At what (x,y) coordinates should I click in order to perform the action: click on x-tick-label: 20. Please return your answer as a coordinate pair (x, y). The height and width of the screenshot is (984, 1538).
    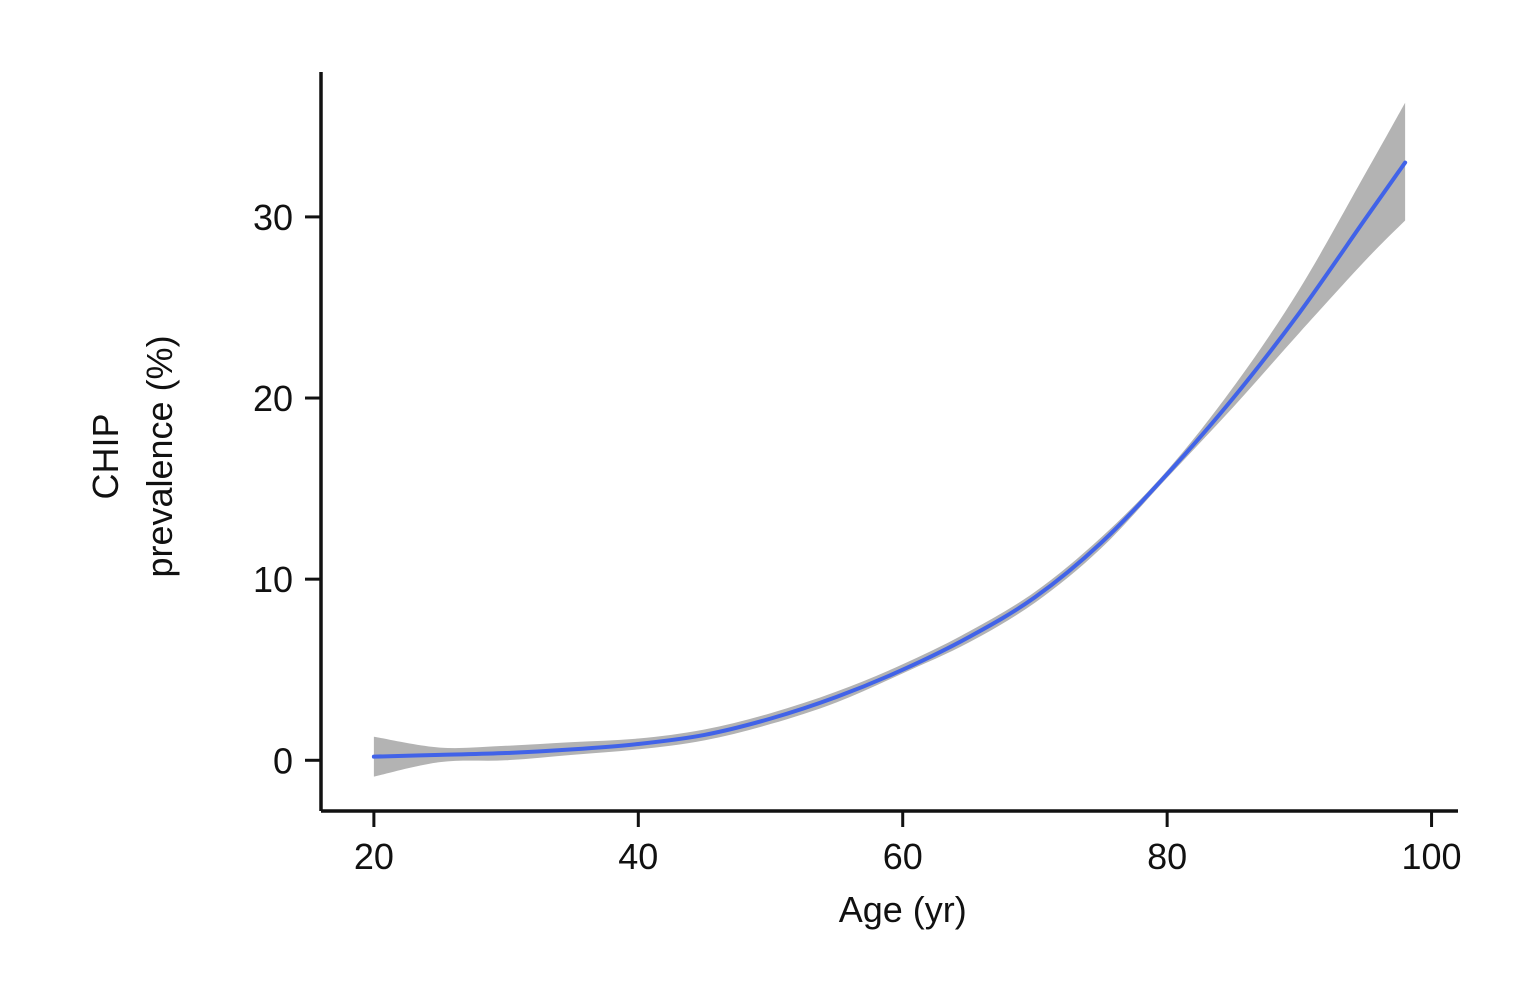
    Looking at the image, I should click on (374, 856).